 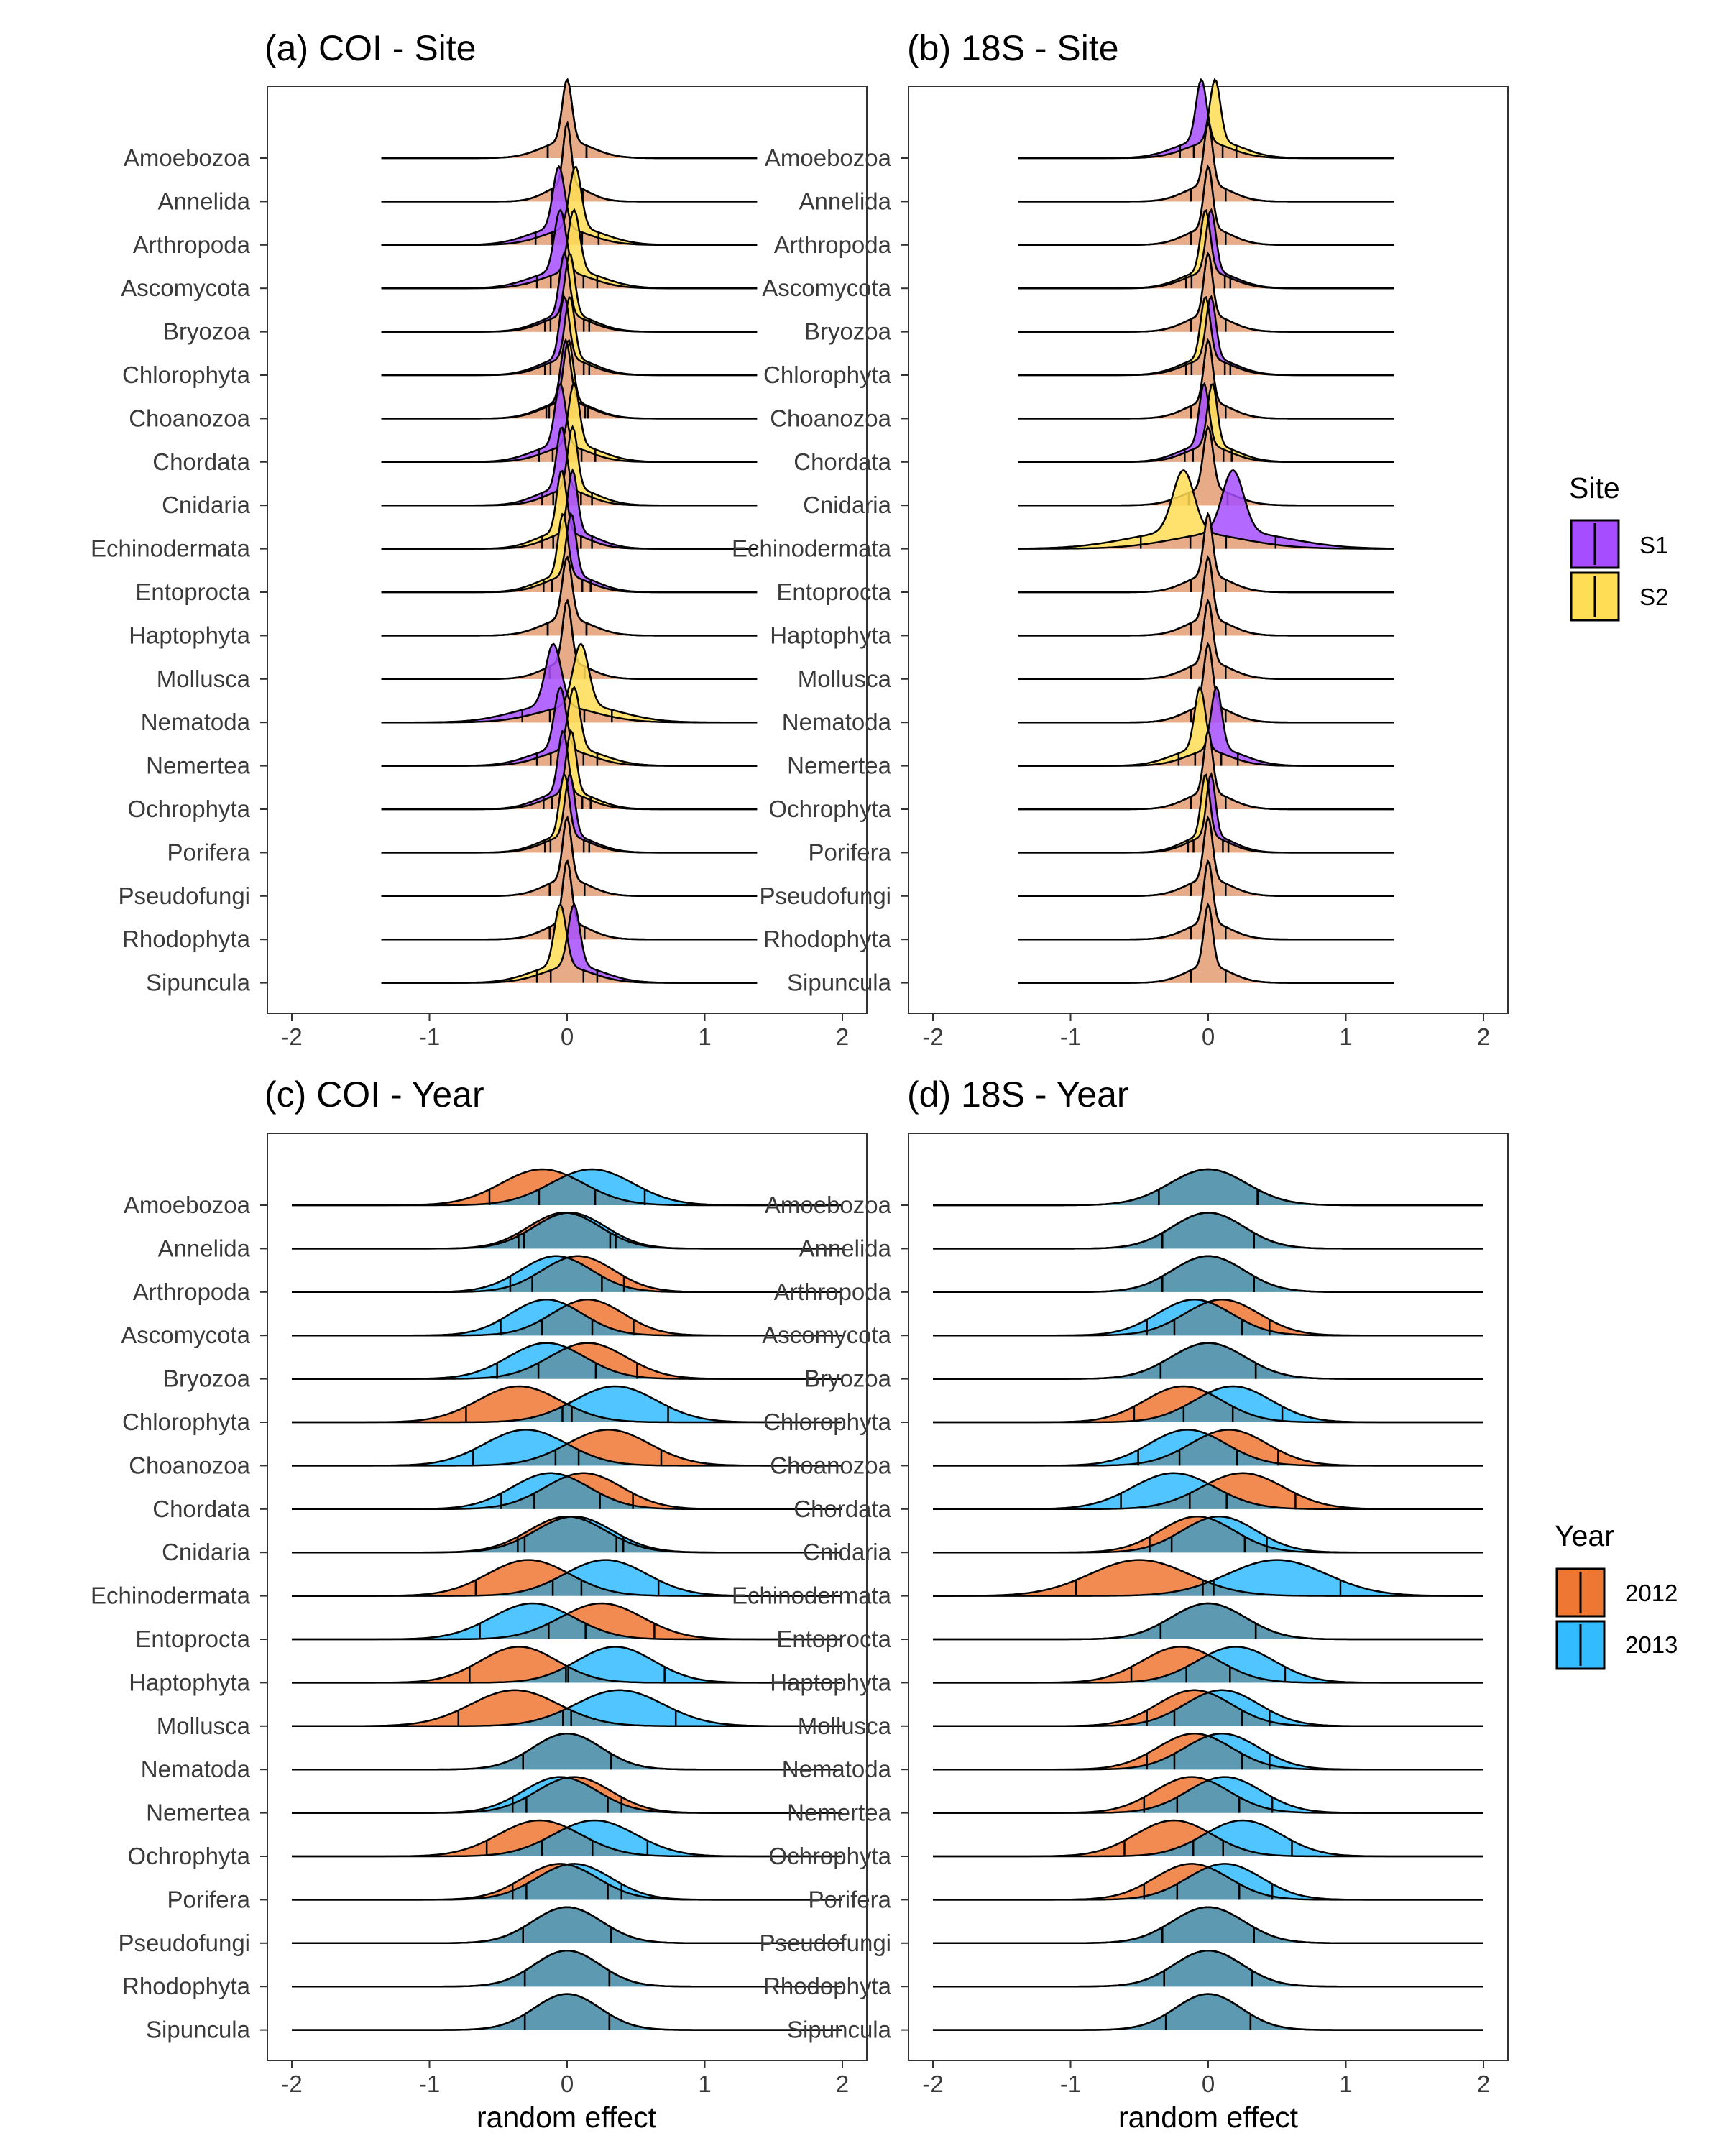 What do you see at coordinates (208, 852) in the screenshot?
I see `y-tick-label: Porifera` at bounding box center [208, 852].